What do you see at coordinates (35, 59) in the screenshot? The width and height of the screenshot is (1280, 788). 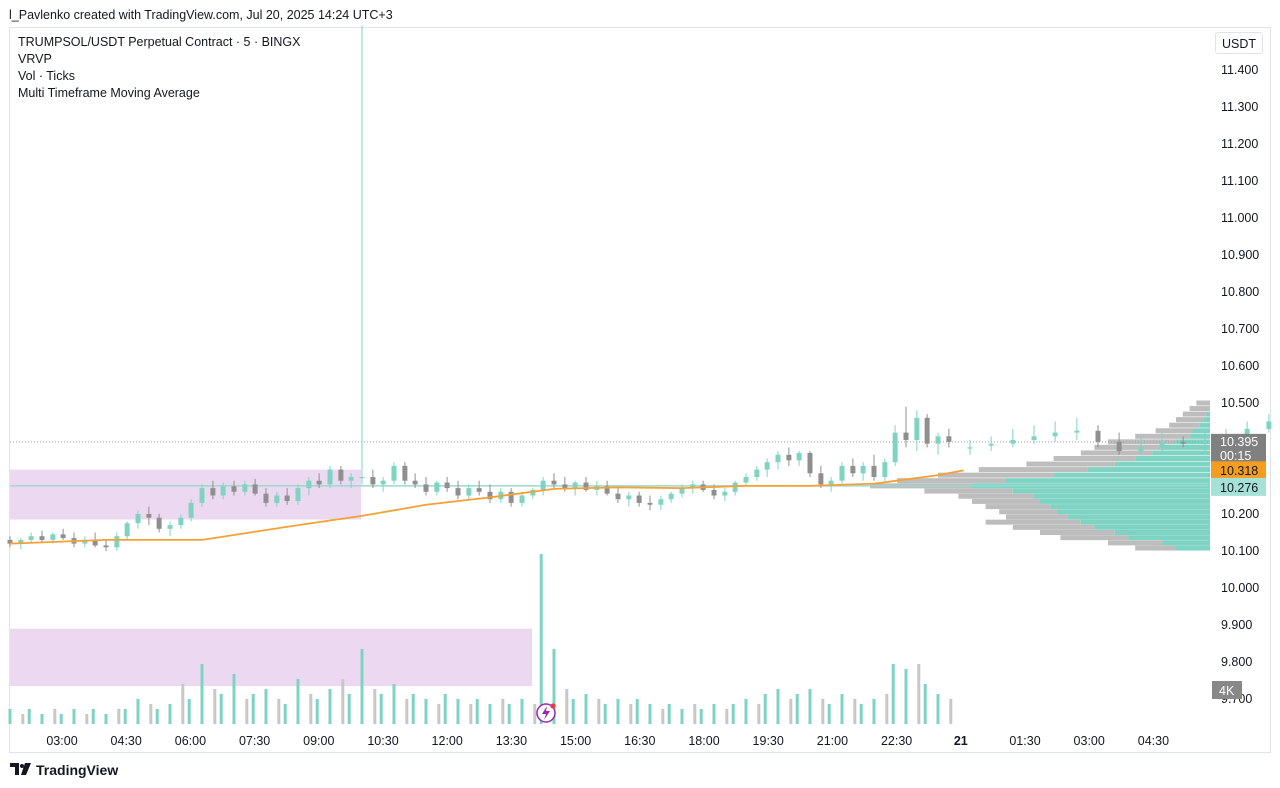 I see `legend-vrvp: VRVP` at bounding box center [35, 59].